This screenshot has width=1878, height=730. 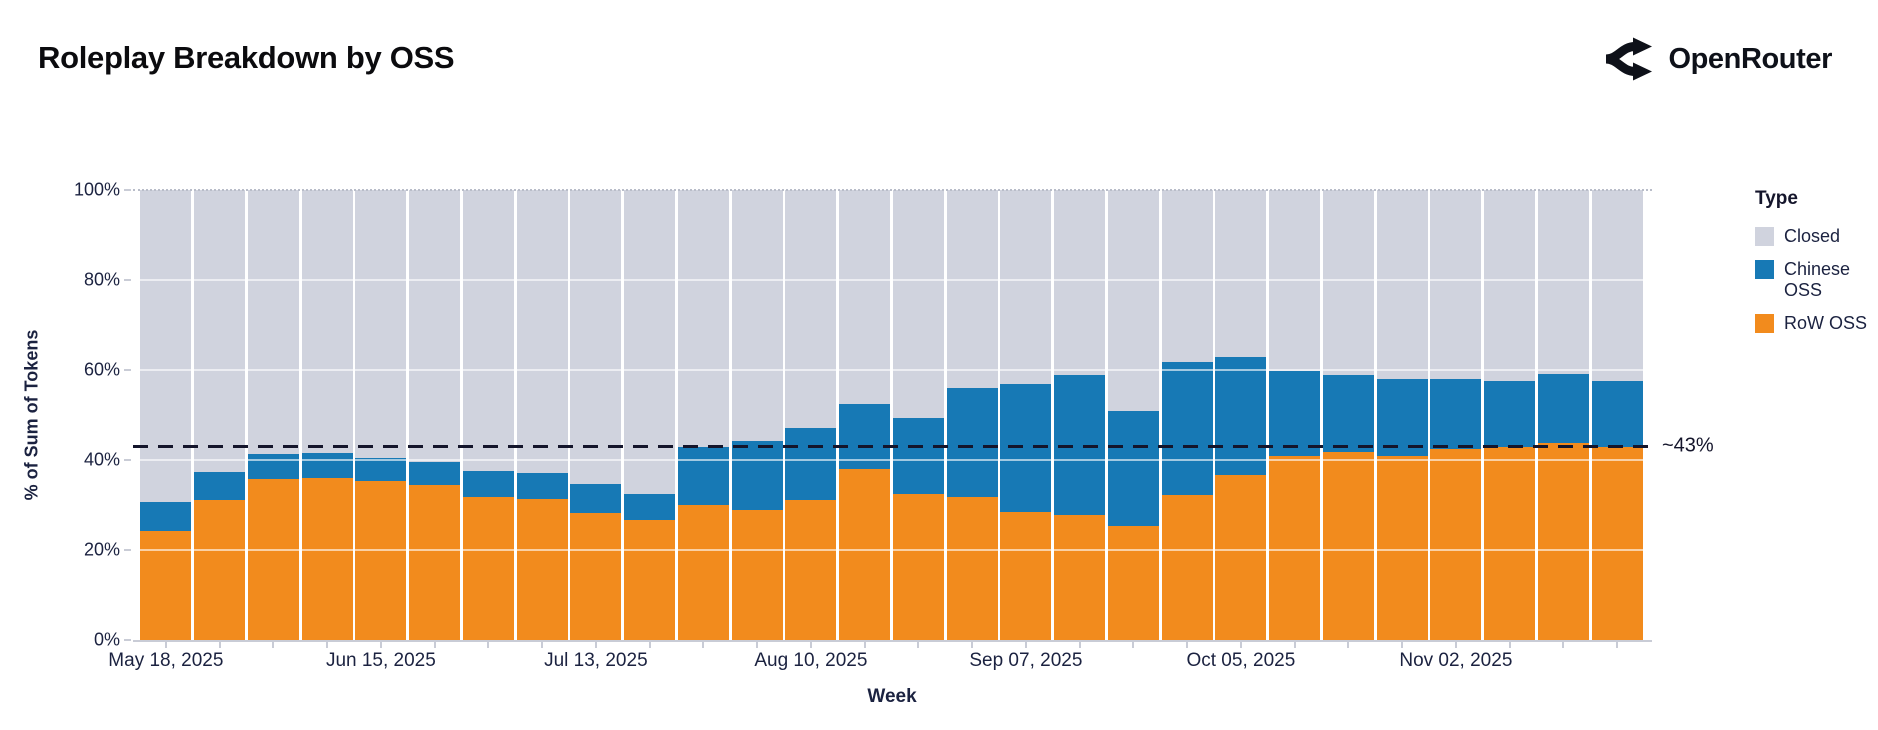 I want to click on legend-item-row-oss: RoW OSS, so click(x=1812, y=324).